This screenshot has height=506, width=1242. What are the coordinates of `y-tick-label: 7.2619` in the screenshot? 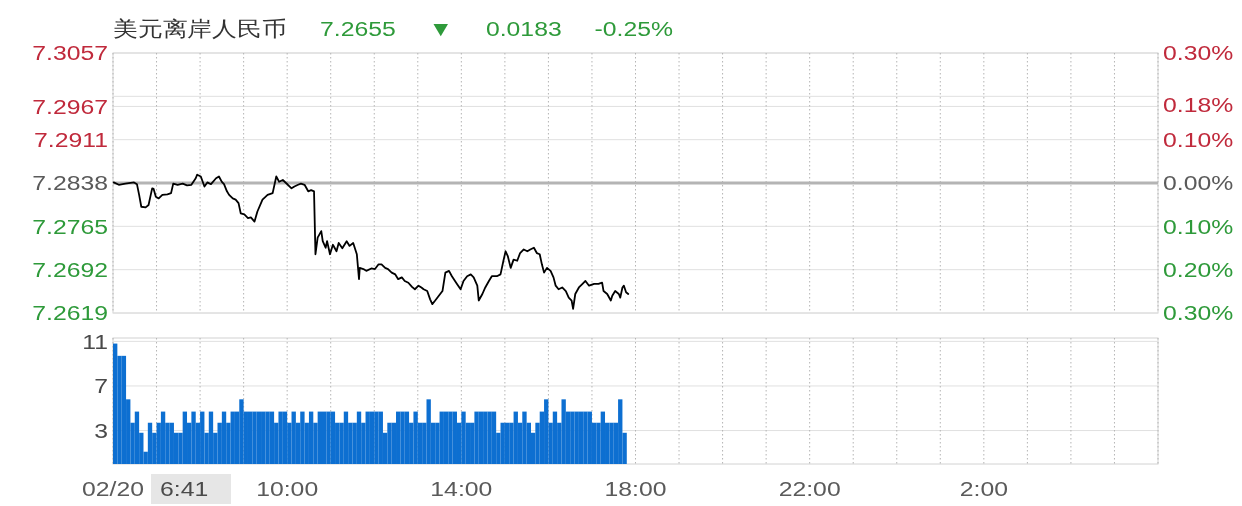 It's located at (70, 313).